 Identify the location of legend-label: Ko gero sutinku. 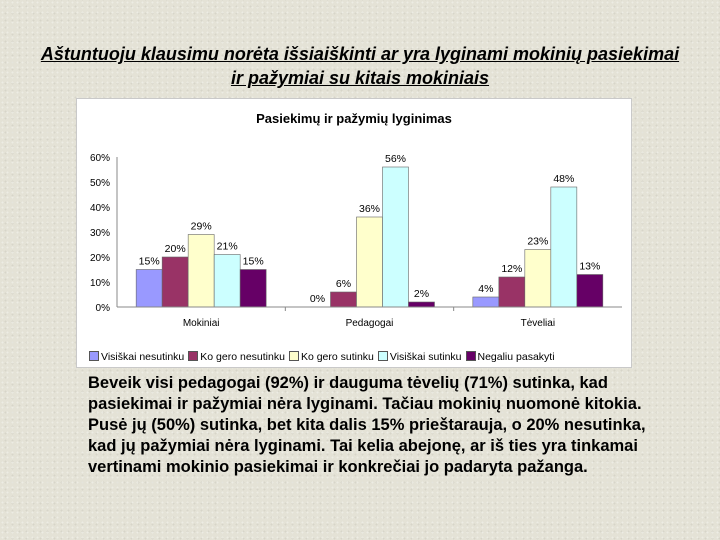
(337, 357).